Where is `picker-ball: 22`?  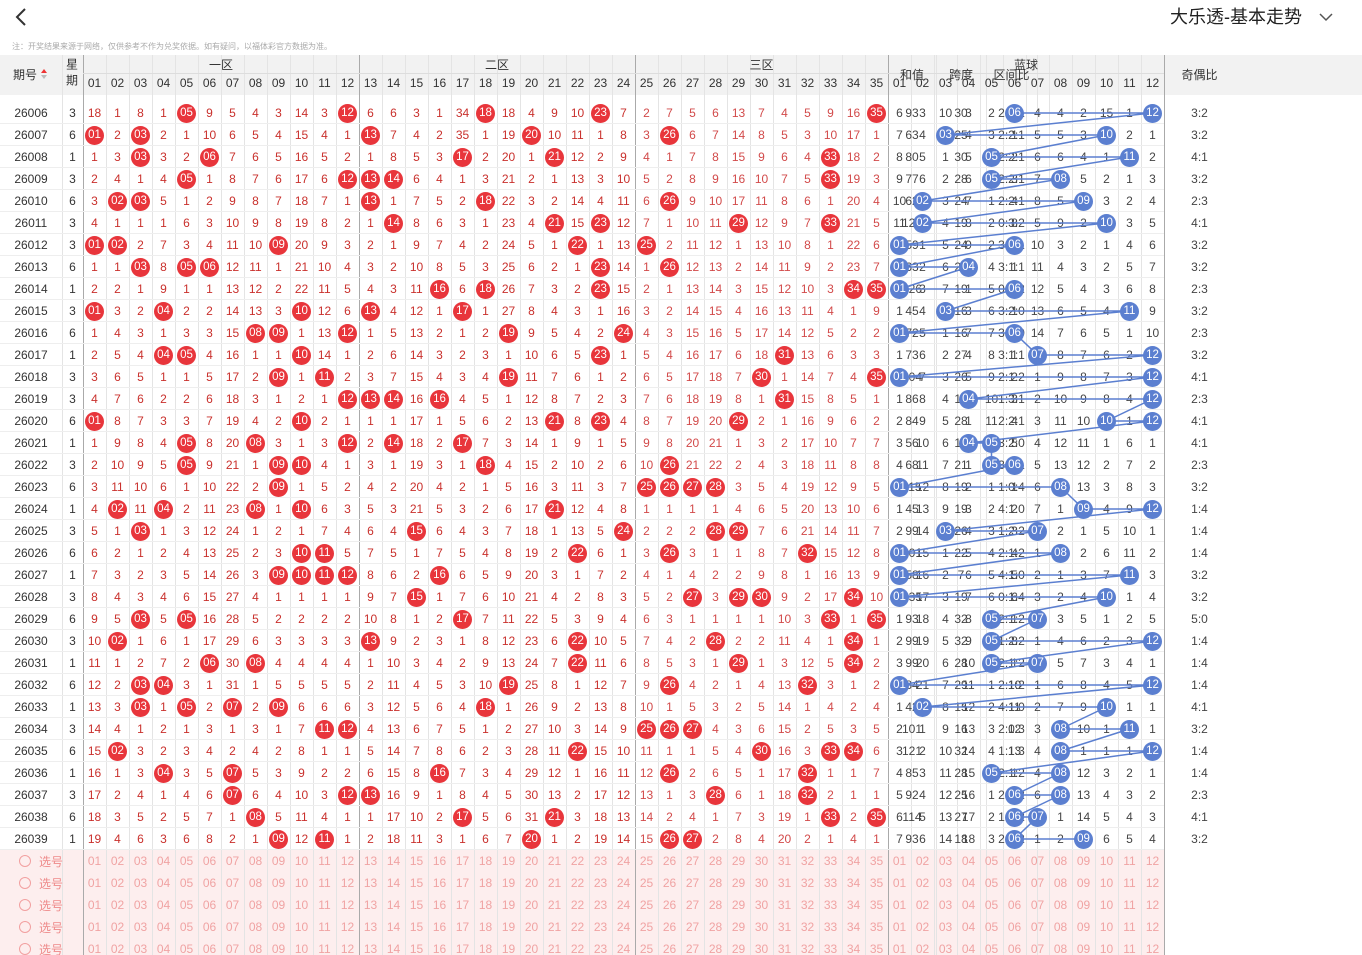 picker-ball: 22 is located at coordinates (577, 883).